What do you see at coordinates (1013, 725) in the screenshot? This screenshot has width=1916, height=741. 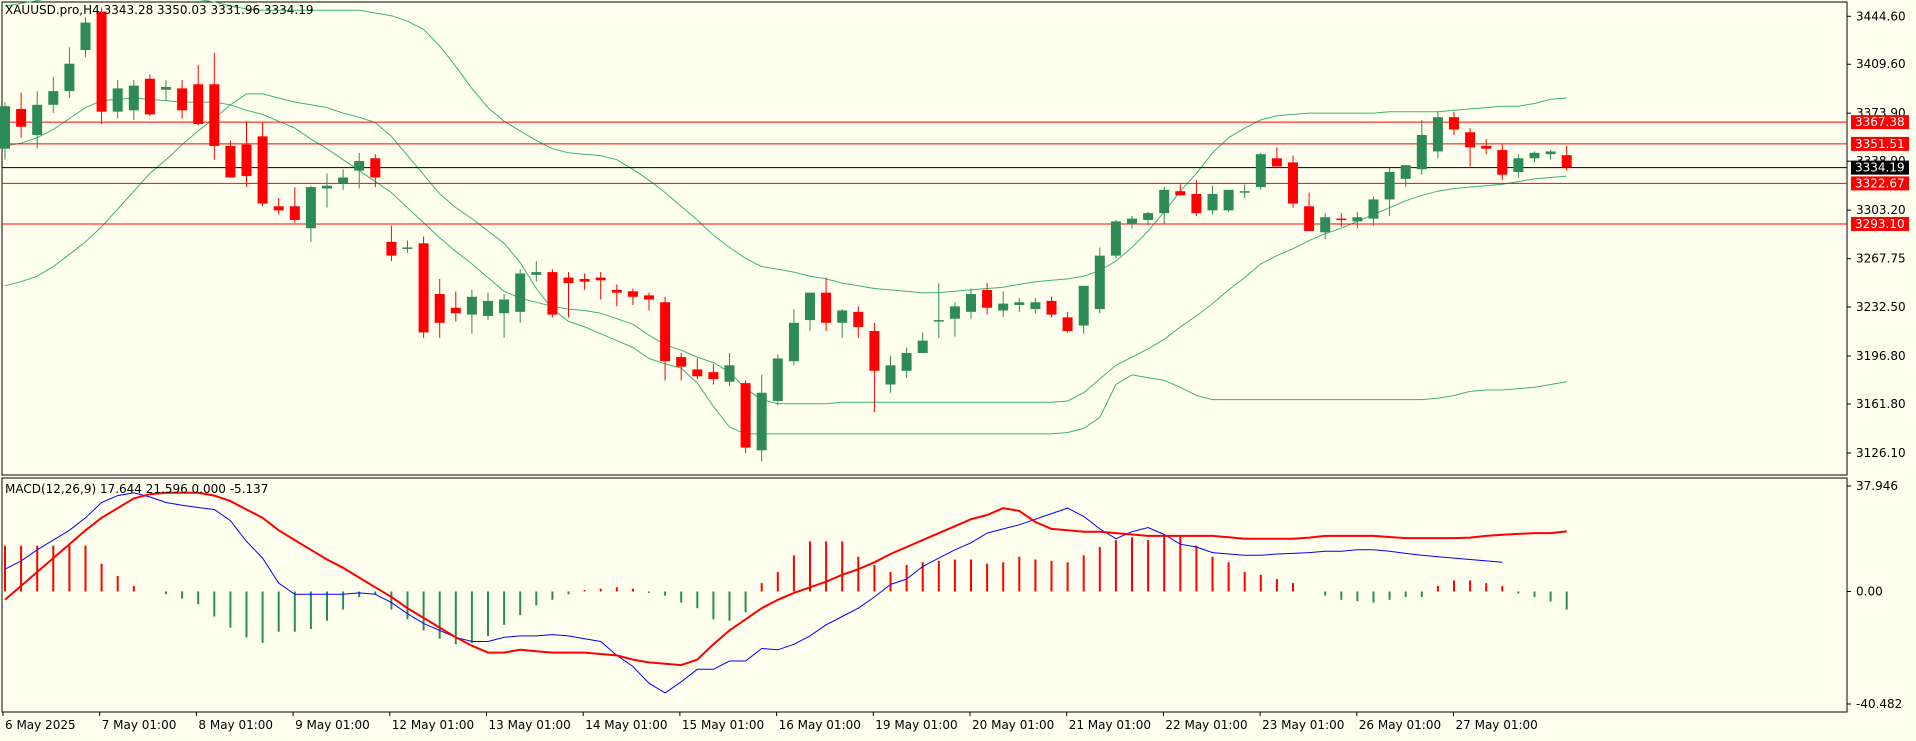 I see `time-axis-tick-label: 20 May 01:00` at bounding box center [1013, 725].